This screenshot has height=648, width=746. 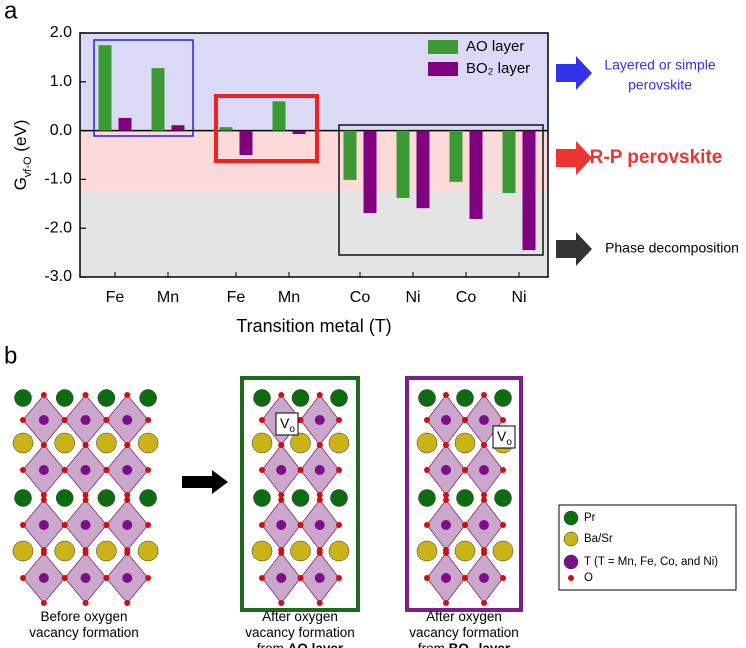 I want to click on legend-atom, so click(x=571, y=578).